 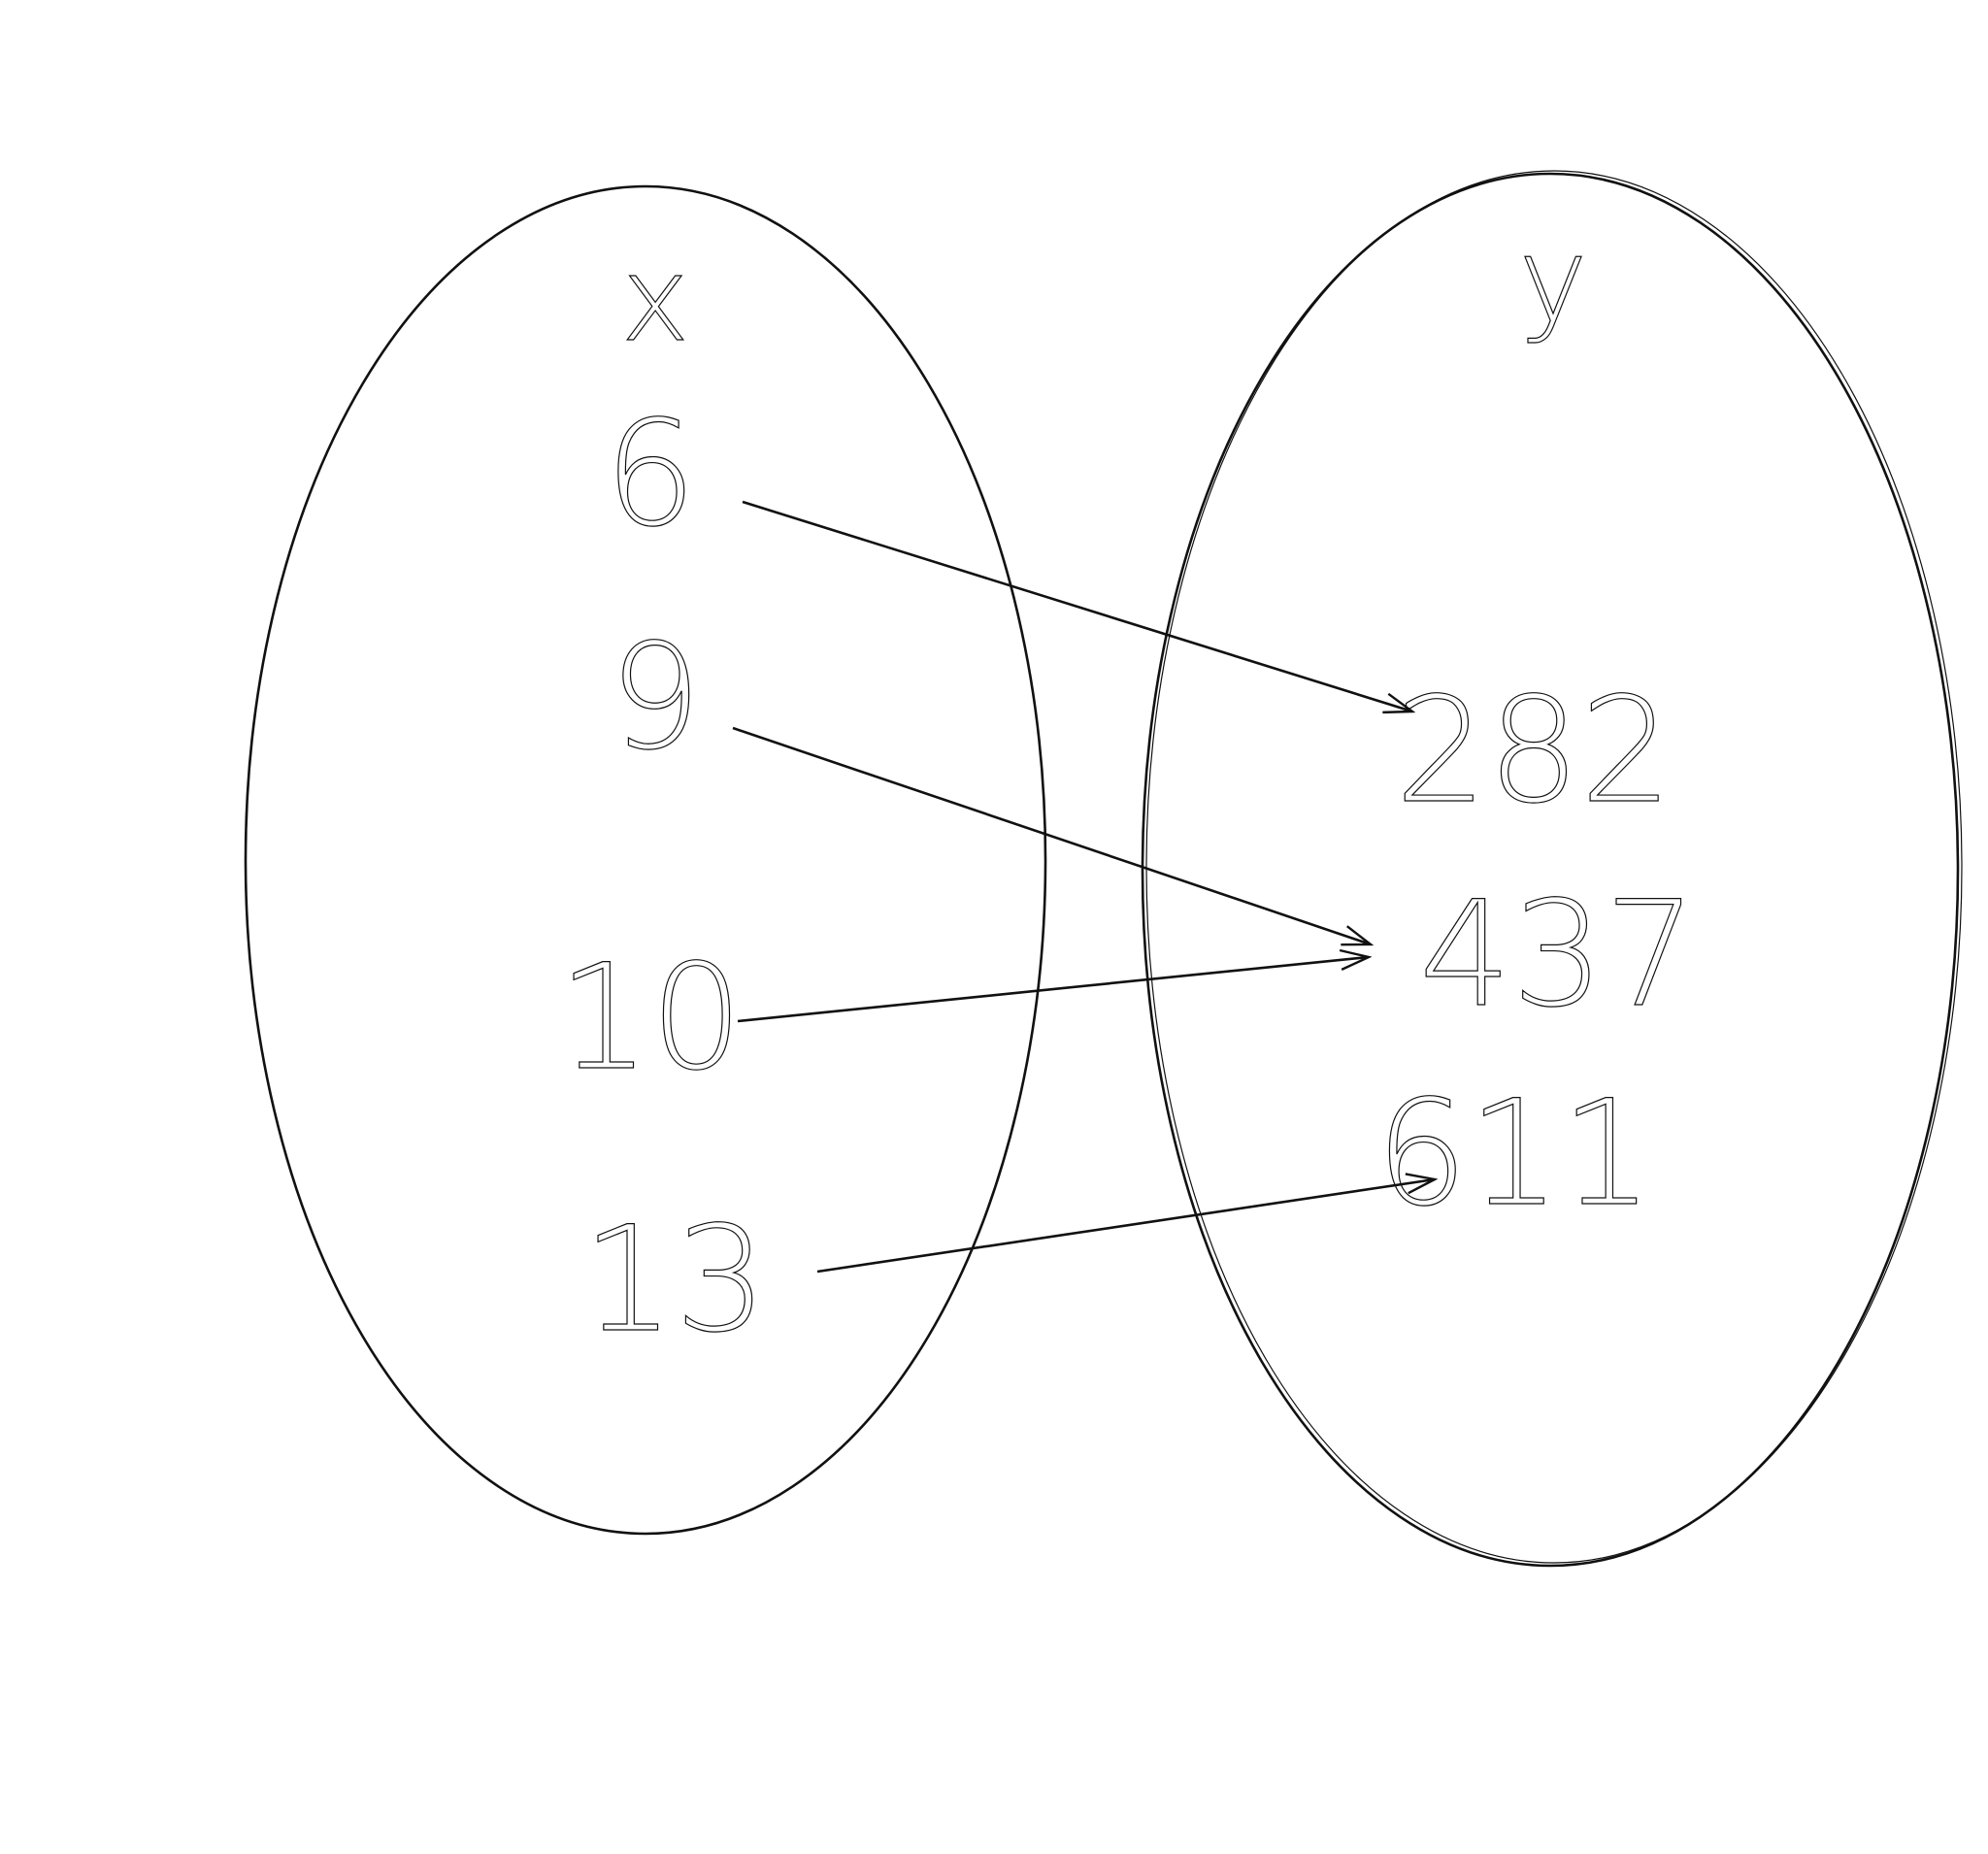 What do you see at coordinates (1514, 1154) in the screenshot?
I see `range-element: 611` at bounding box center [1514, 1154].